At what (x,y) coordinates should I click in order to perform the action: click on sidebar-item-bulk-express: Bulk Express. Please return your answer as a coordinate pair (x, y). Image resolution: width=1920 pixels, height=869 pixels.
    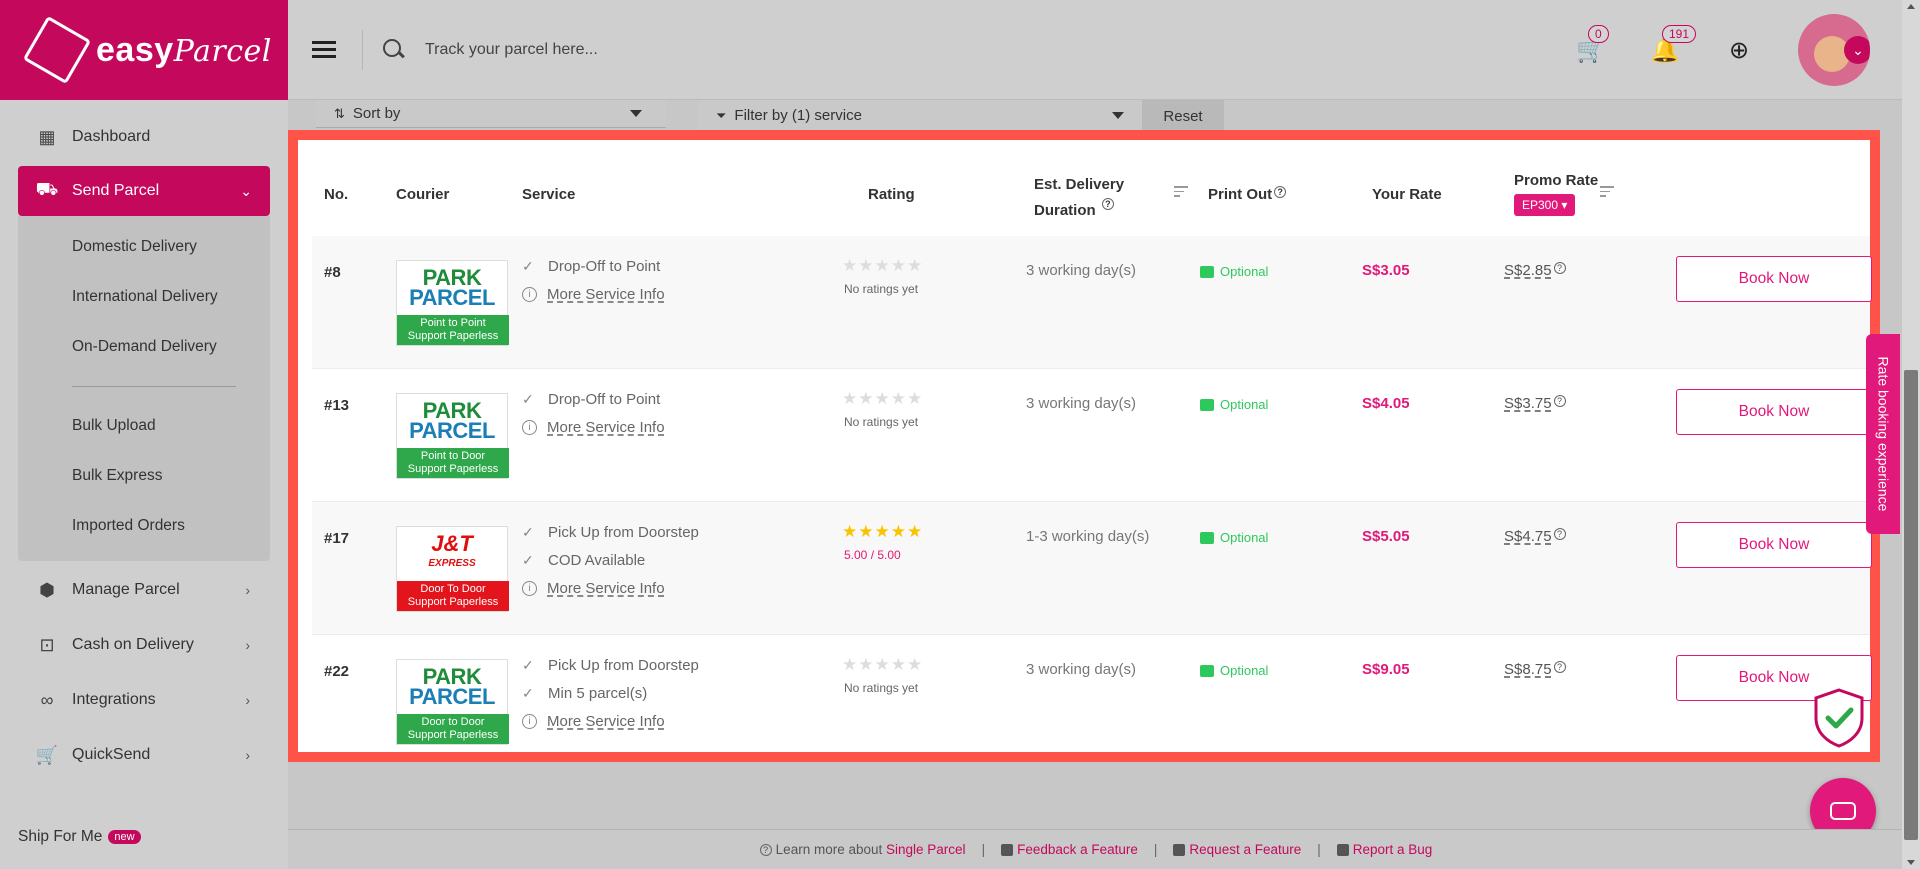
    Looking at the image, I should click on (117, 475).